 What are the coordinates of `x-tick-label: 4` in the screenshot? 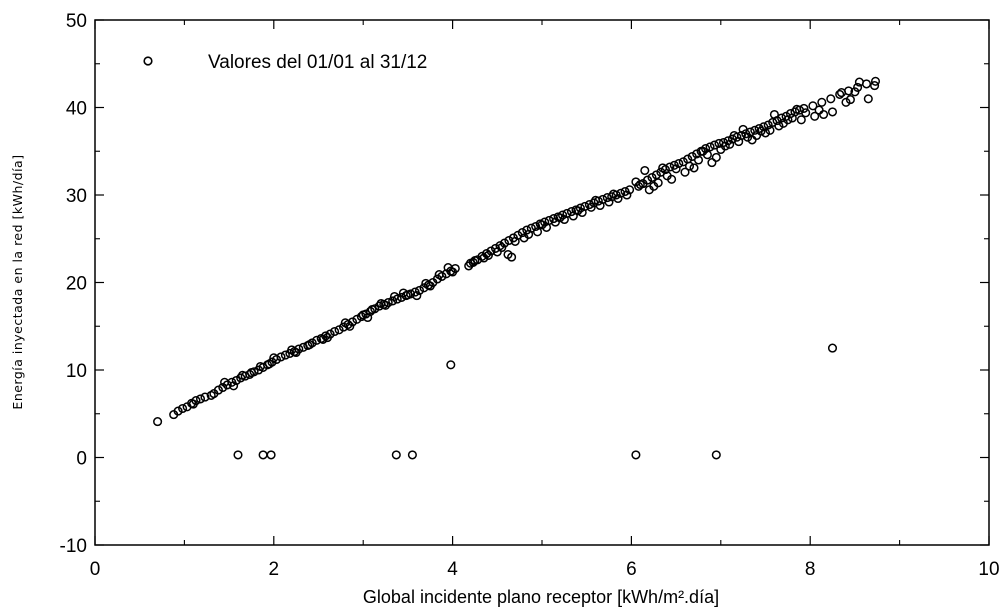 It's located at (452, 569).